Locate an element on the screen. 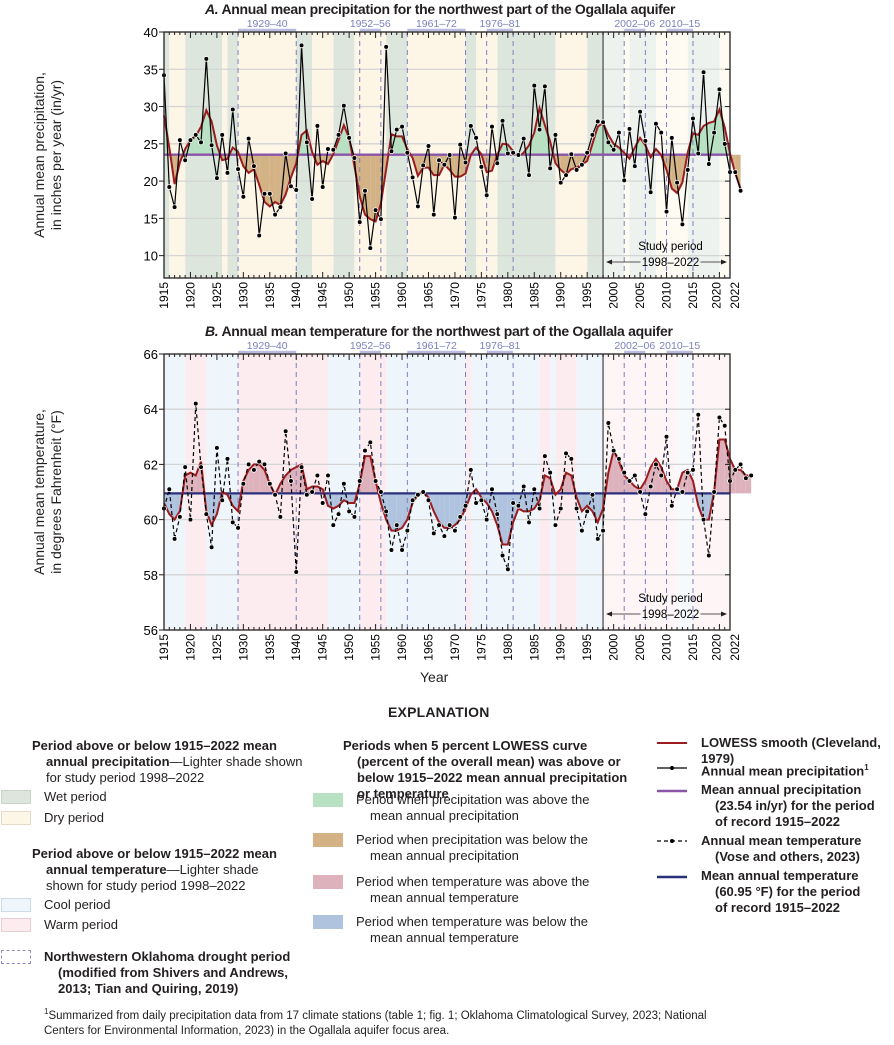 This screenshot has width=894, height=1045. b-x-tick-label: 2020 is located at coordinates (716, 647).